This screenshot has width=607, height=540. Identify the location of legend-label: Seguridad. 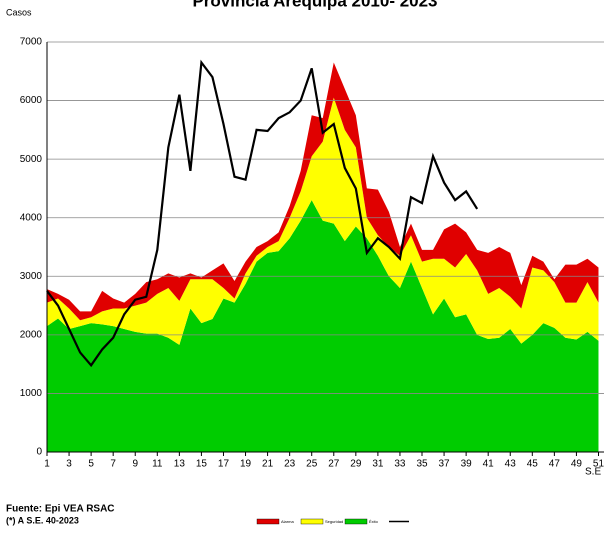
(334, 521).